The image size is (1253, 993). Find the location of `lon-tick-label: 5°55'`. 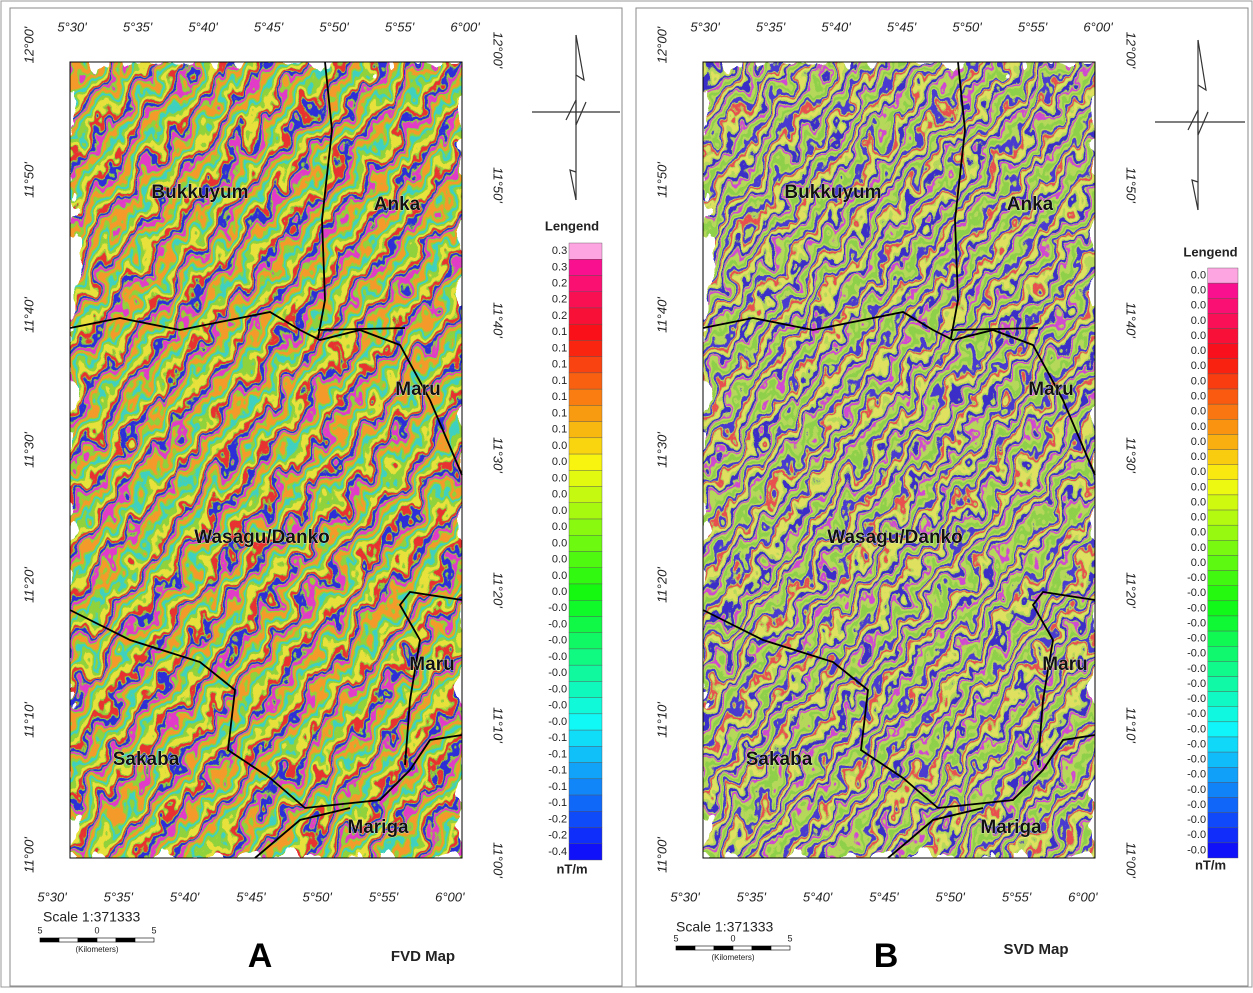

lon-tick-label: 5°55' is located at coordinates (400, 26).